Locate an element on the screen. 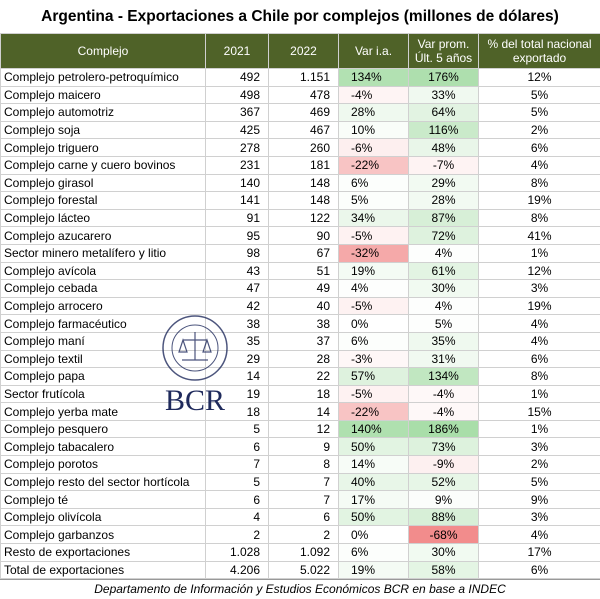  cell: -5% is located at coordinates (373, 235).